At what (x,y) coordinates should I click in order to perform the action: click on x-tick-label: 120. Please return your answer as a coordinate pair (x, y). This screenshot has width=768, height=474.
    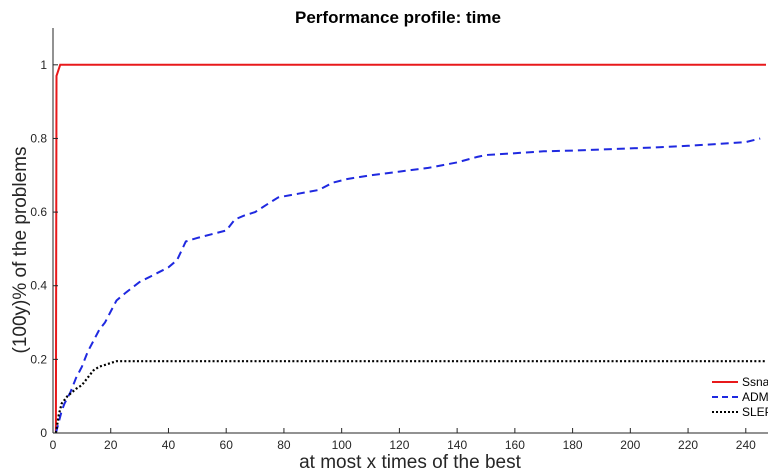
    Looking at the image, I should click on (399, 445).